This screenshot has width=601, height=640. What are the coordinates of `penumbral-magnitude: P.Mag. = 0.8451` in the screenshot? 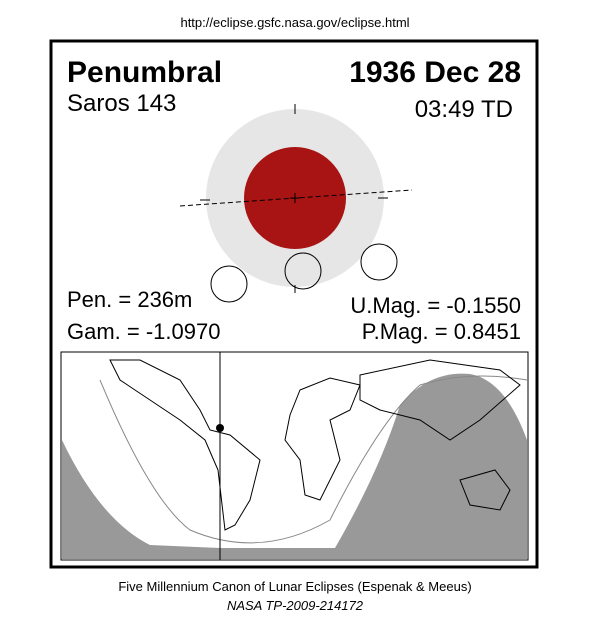 It's located at (441, 331).